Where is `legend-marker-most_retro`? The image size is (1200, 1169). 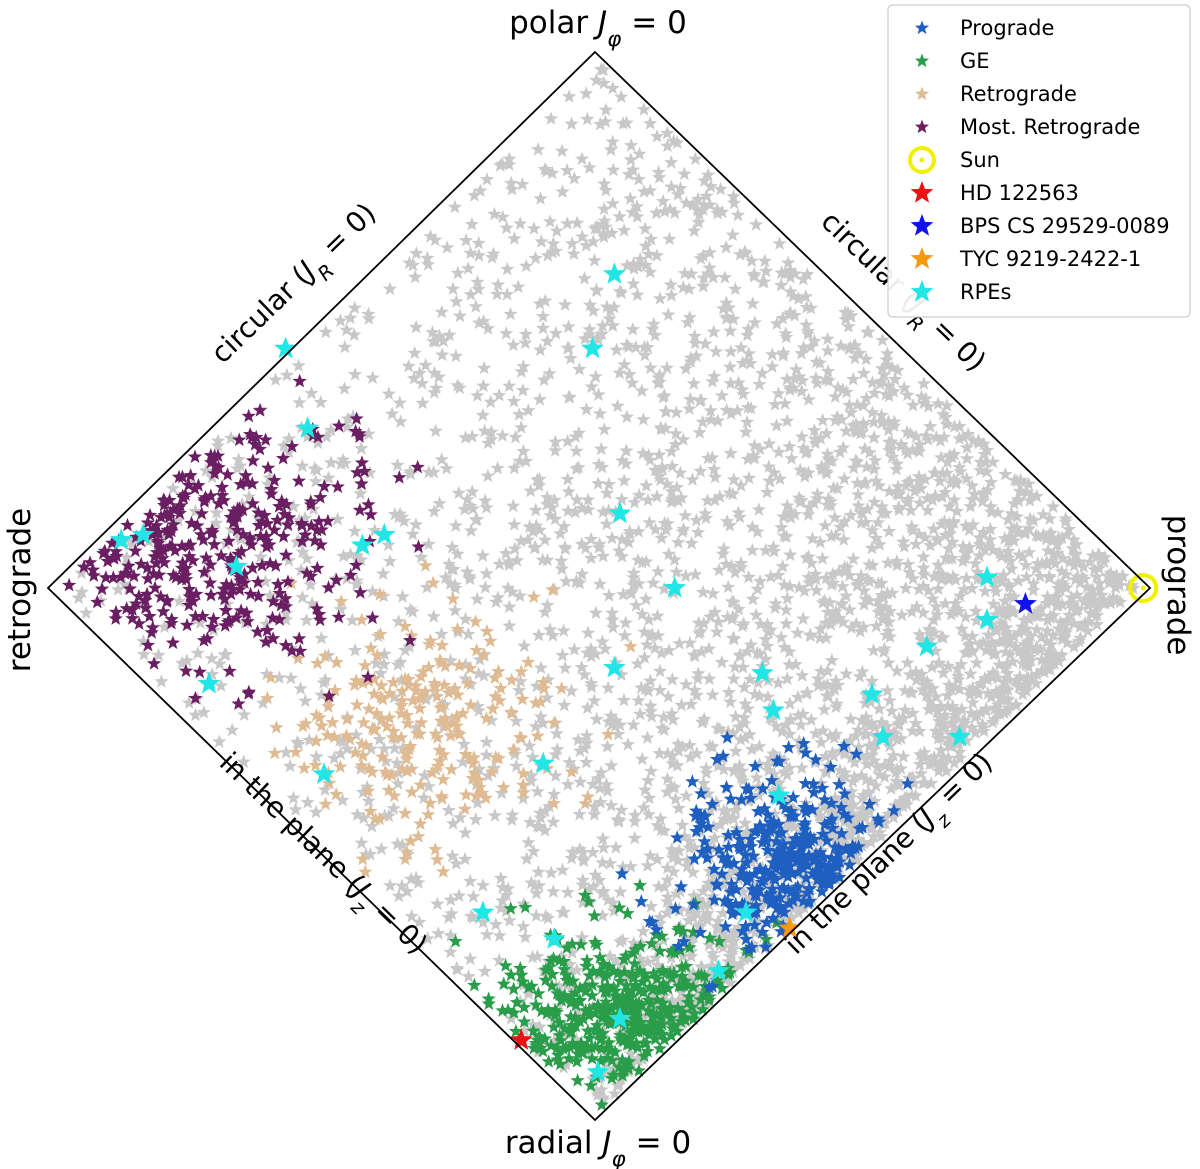 legend-marker-most_retro is located at coordinates (922, 126).